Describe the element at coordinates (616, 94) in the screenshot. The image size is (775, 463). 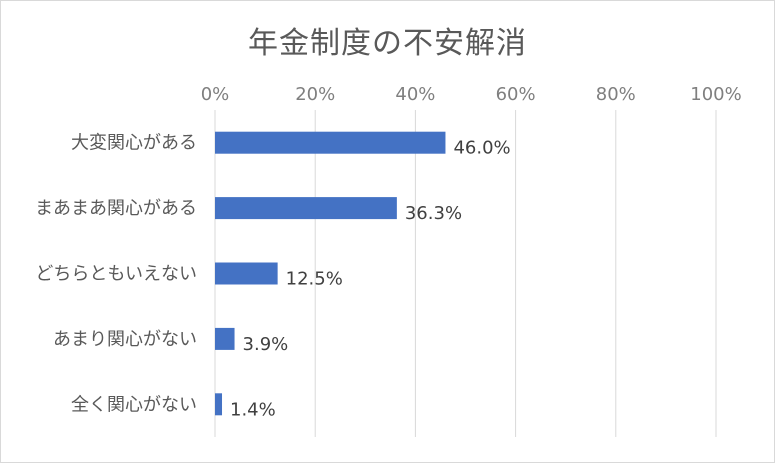
I see `x-tick-label: 80%` at that location.